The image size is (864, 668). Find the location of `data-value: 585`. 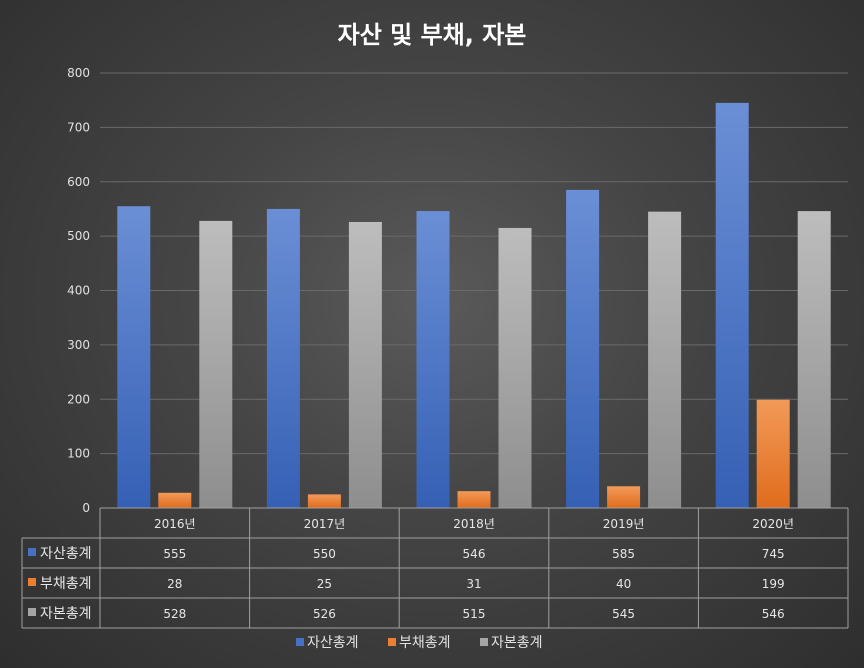

data-value: 585 is located at coordinates (623, 554).